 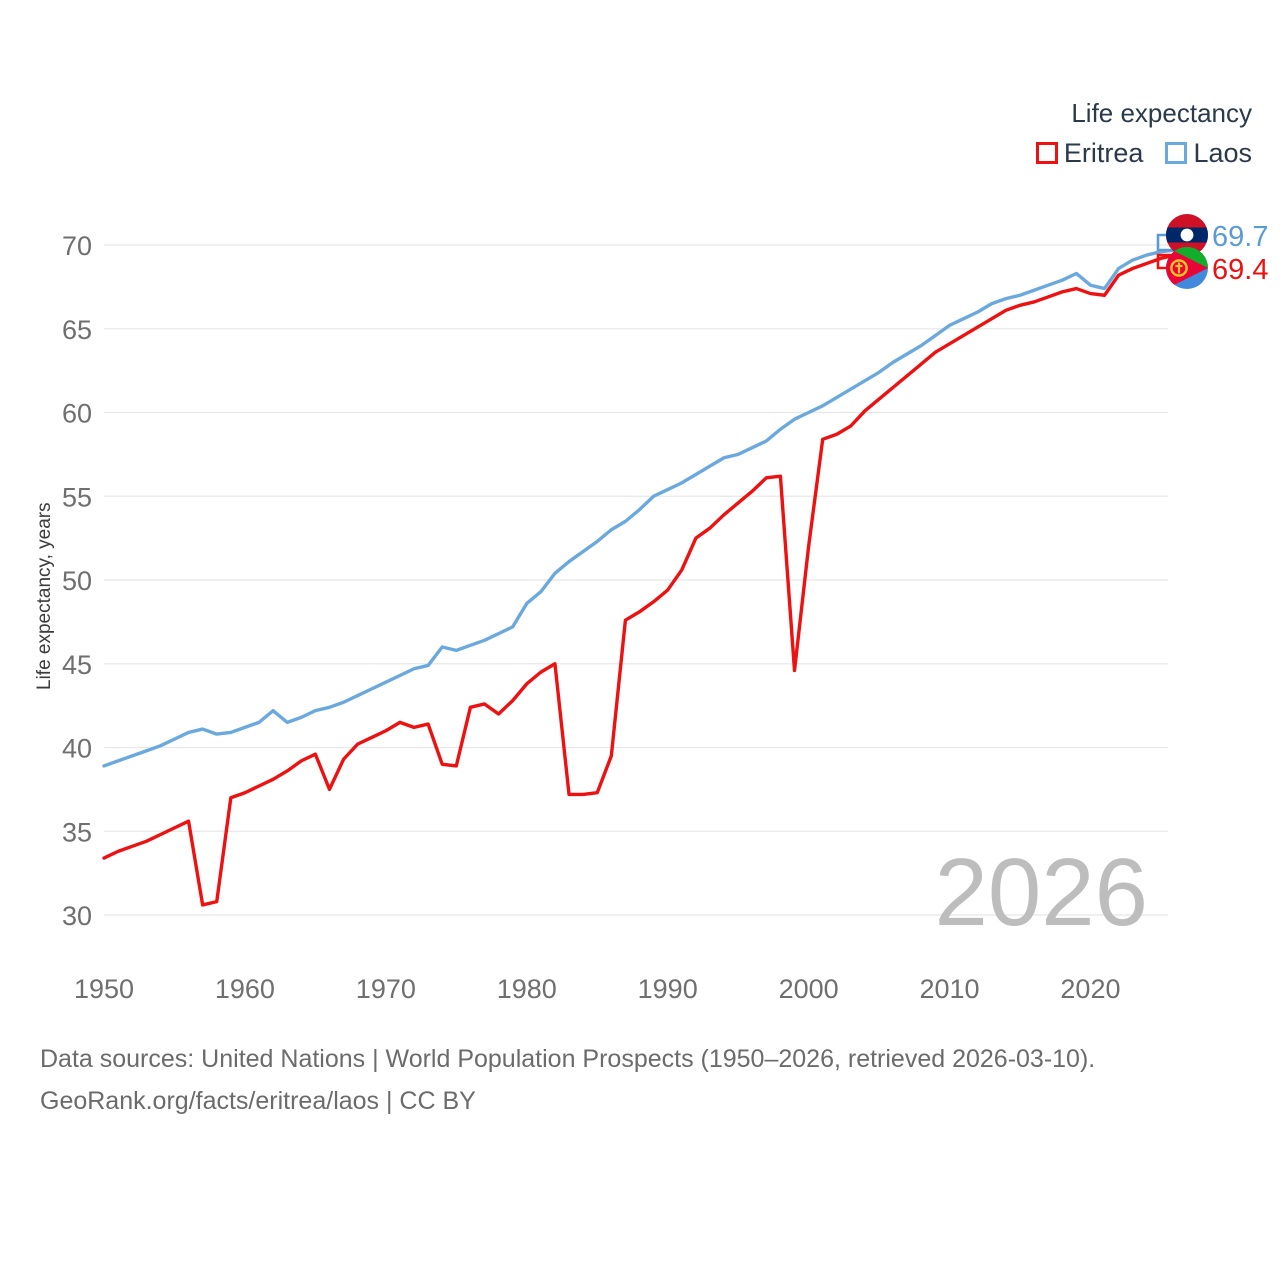 What do you see at coordinates (1187, 235) in the screenshot?
I see `laos-flag-icon` at bounding box center [1187, 235].